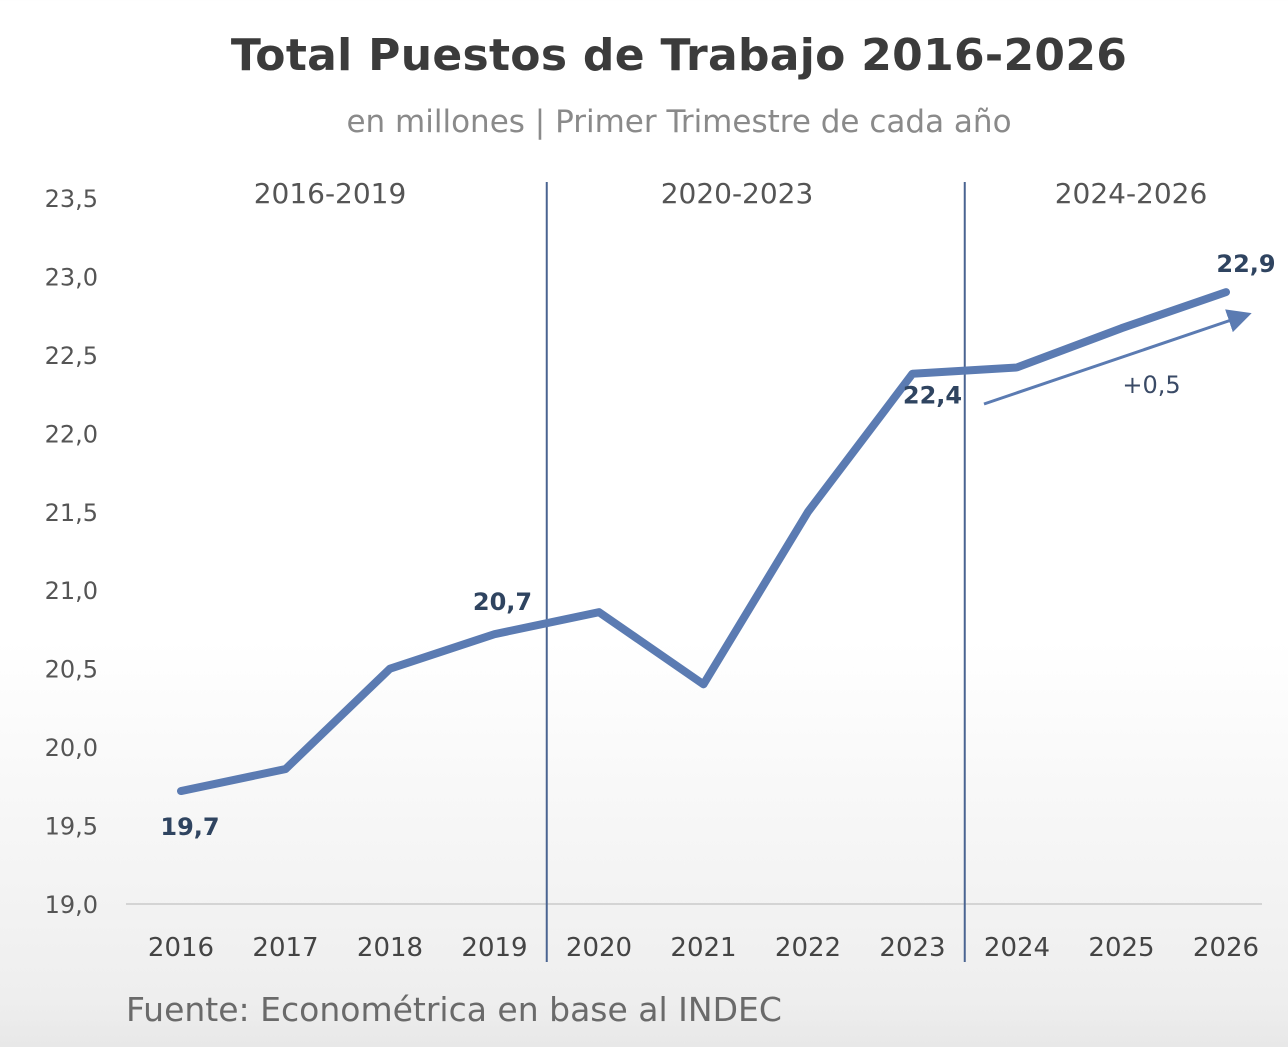 Image resolution: width=1288 pixels, height=1047 pixels. I want to click on x-tick-label: 2026, so click(1226, 948).